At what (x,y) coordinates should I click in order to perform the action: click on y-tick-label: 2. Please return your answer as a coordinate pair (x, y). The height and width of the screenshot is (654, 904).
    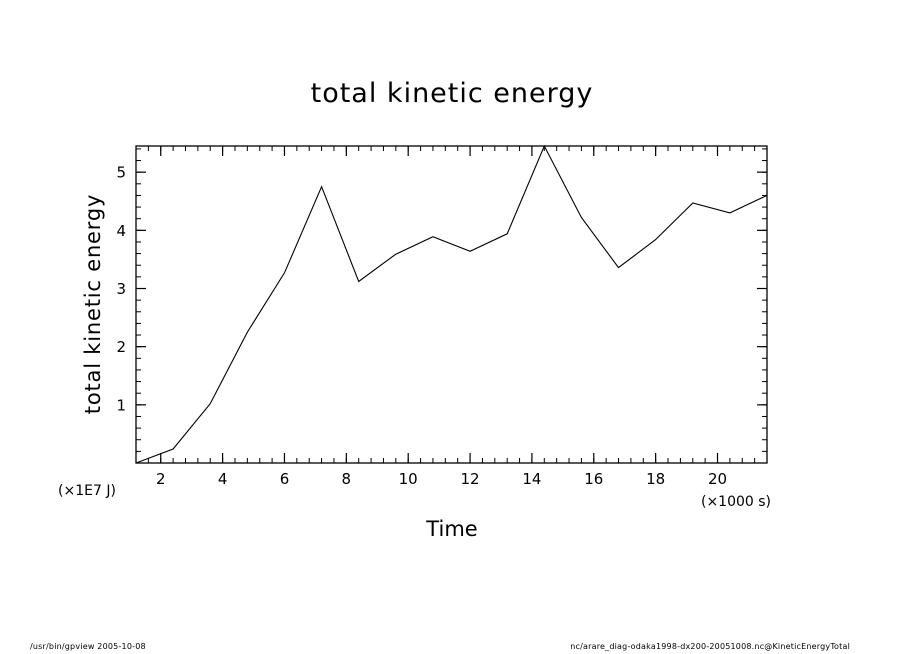
    Looking at the image, I should click on (121, 347).